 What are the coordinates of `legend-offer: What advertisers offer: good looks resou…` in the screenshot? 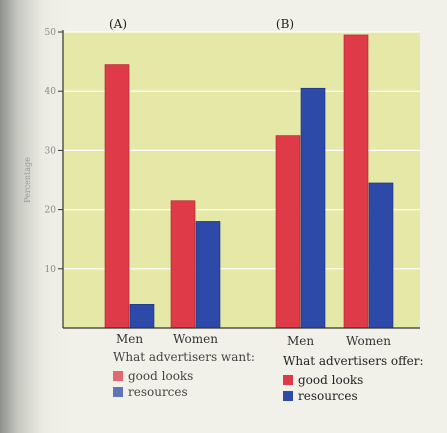 It's located at (353, 379).